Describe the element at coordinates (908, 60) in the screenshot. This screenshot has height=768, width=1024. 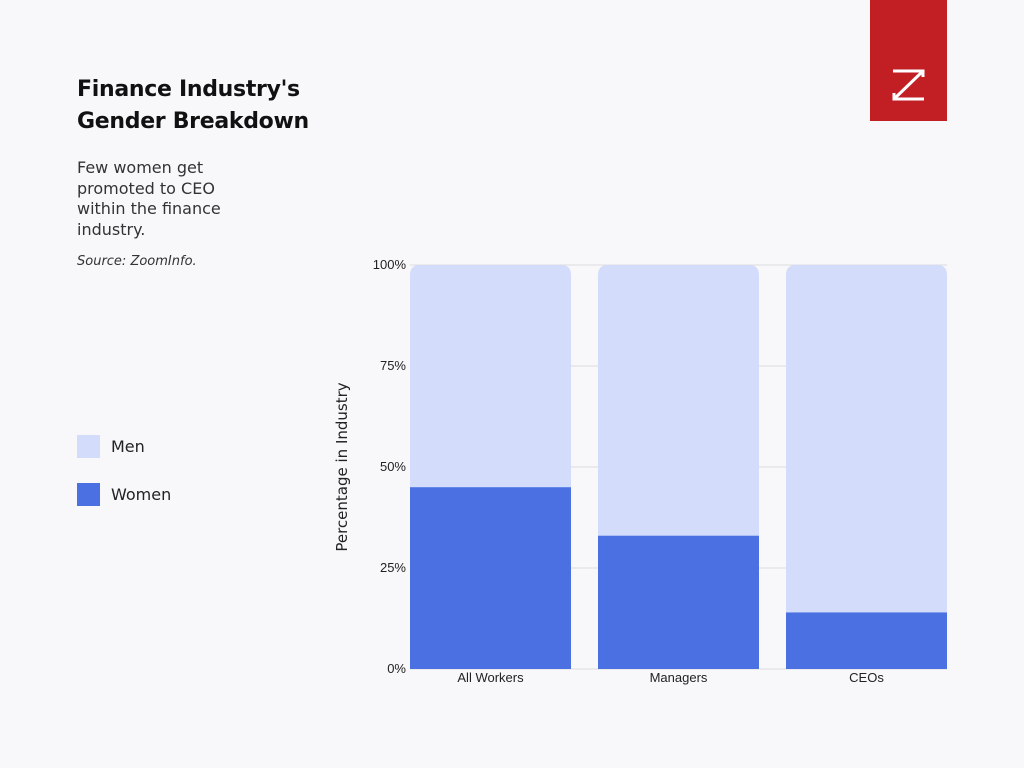
I see `brand-logo` at that location.